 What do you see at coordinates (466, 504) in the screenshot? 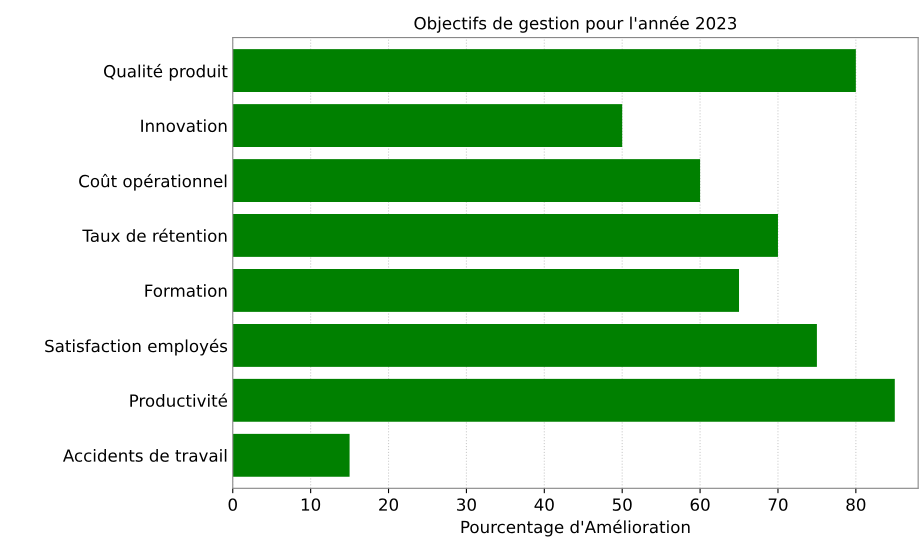
I see `x-tick-label: 30` at bounding box center [466, 504].